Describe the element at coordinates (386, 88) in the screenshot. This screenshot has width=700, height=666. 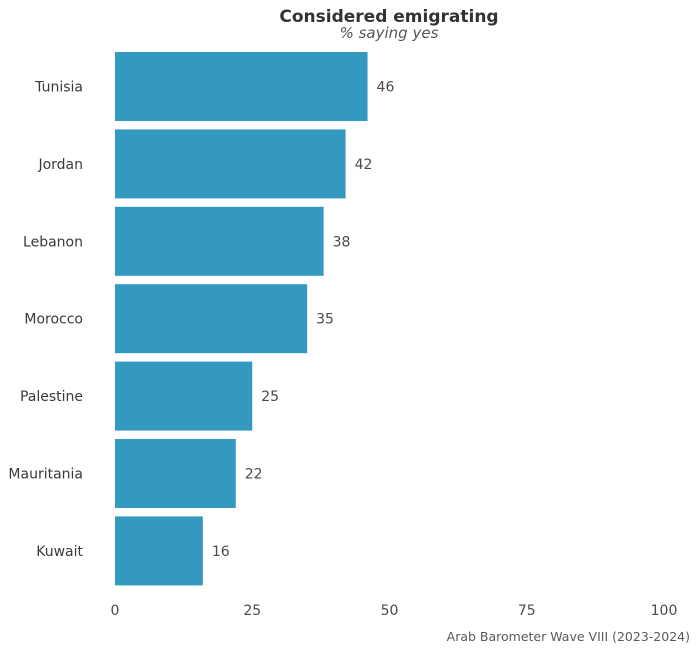
I see `value-label-tunisia: 46` at that location.